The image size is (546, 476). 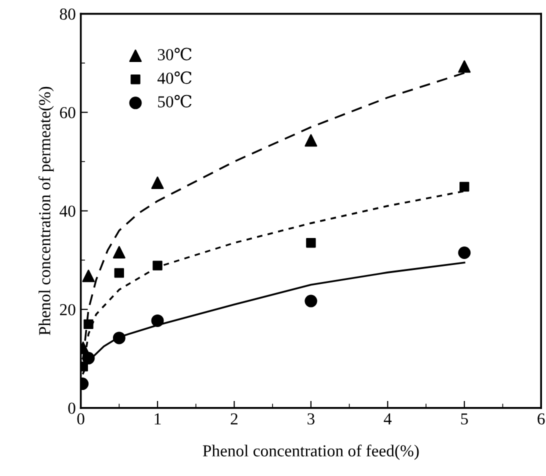 I want to click on x-tick-label: 3, so click(x=311, y=419).